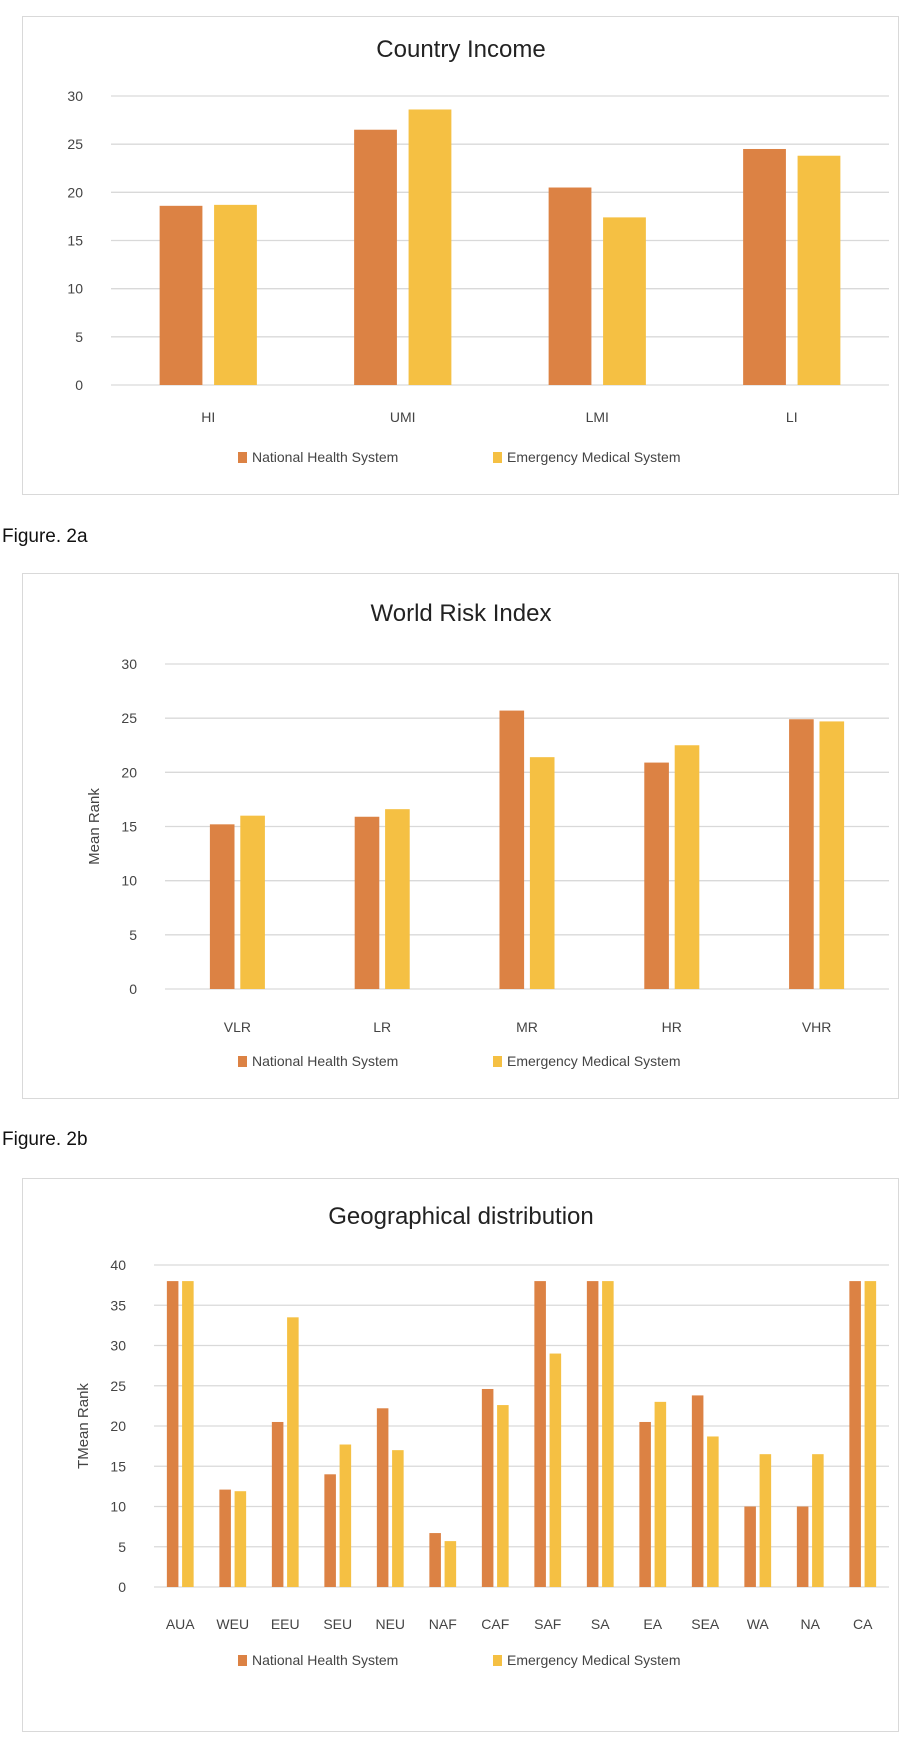 The height and width of the screenshot is (1740, 910). I want to click on bar-emergency-mr, so click(542, 873).